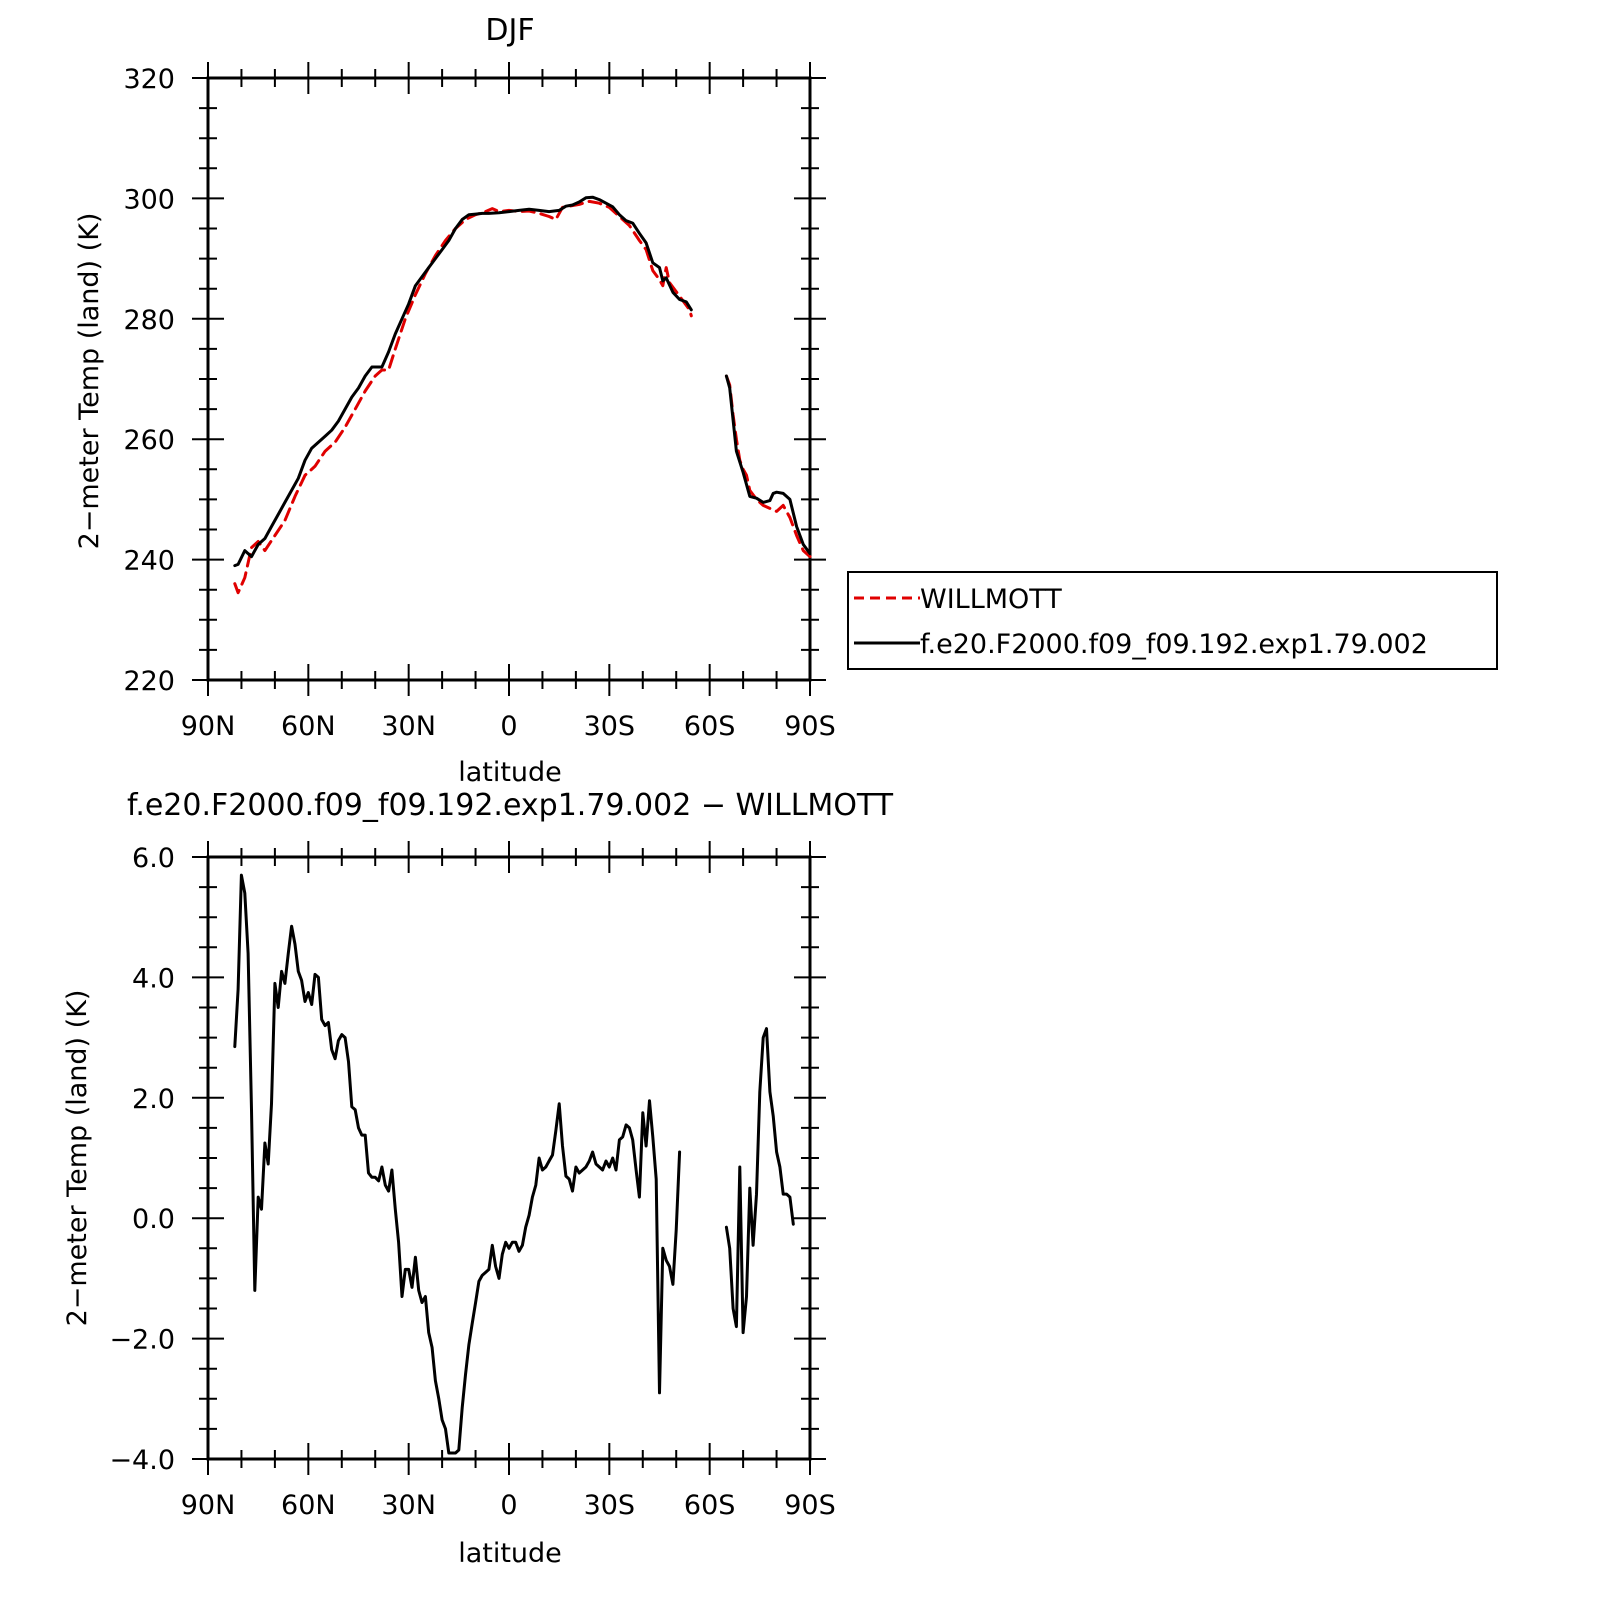  I want to click on top-xlabel: latitude, so click(510, 772).